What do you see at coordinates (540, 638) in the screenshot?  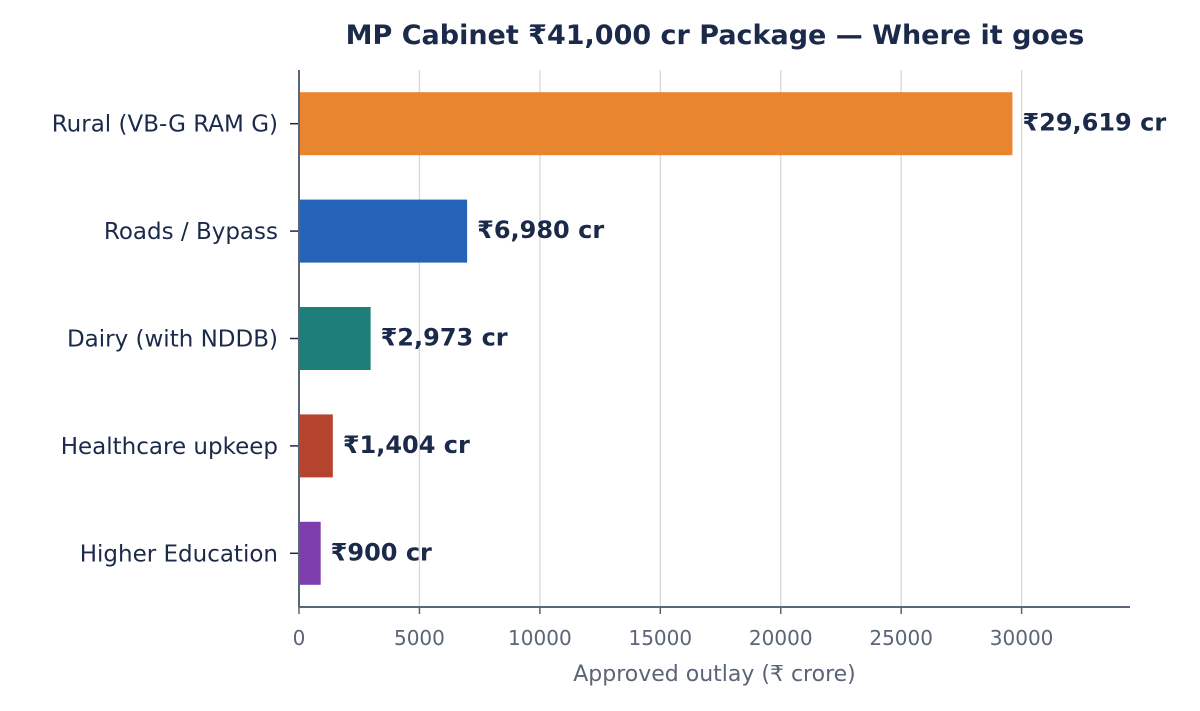 I see `x-tick-label: 10000` at bounding box center [540, 638].